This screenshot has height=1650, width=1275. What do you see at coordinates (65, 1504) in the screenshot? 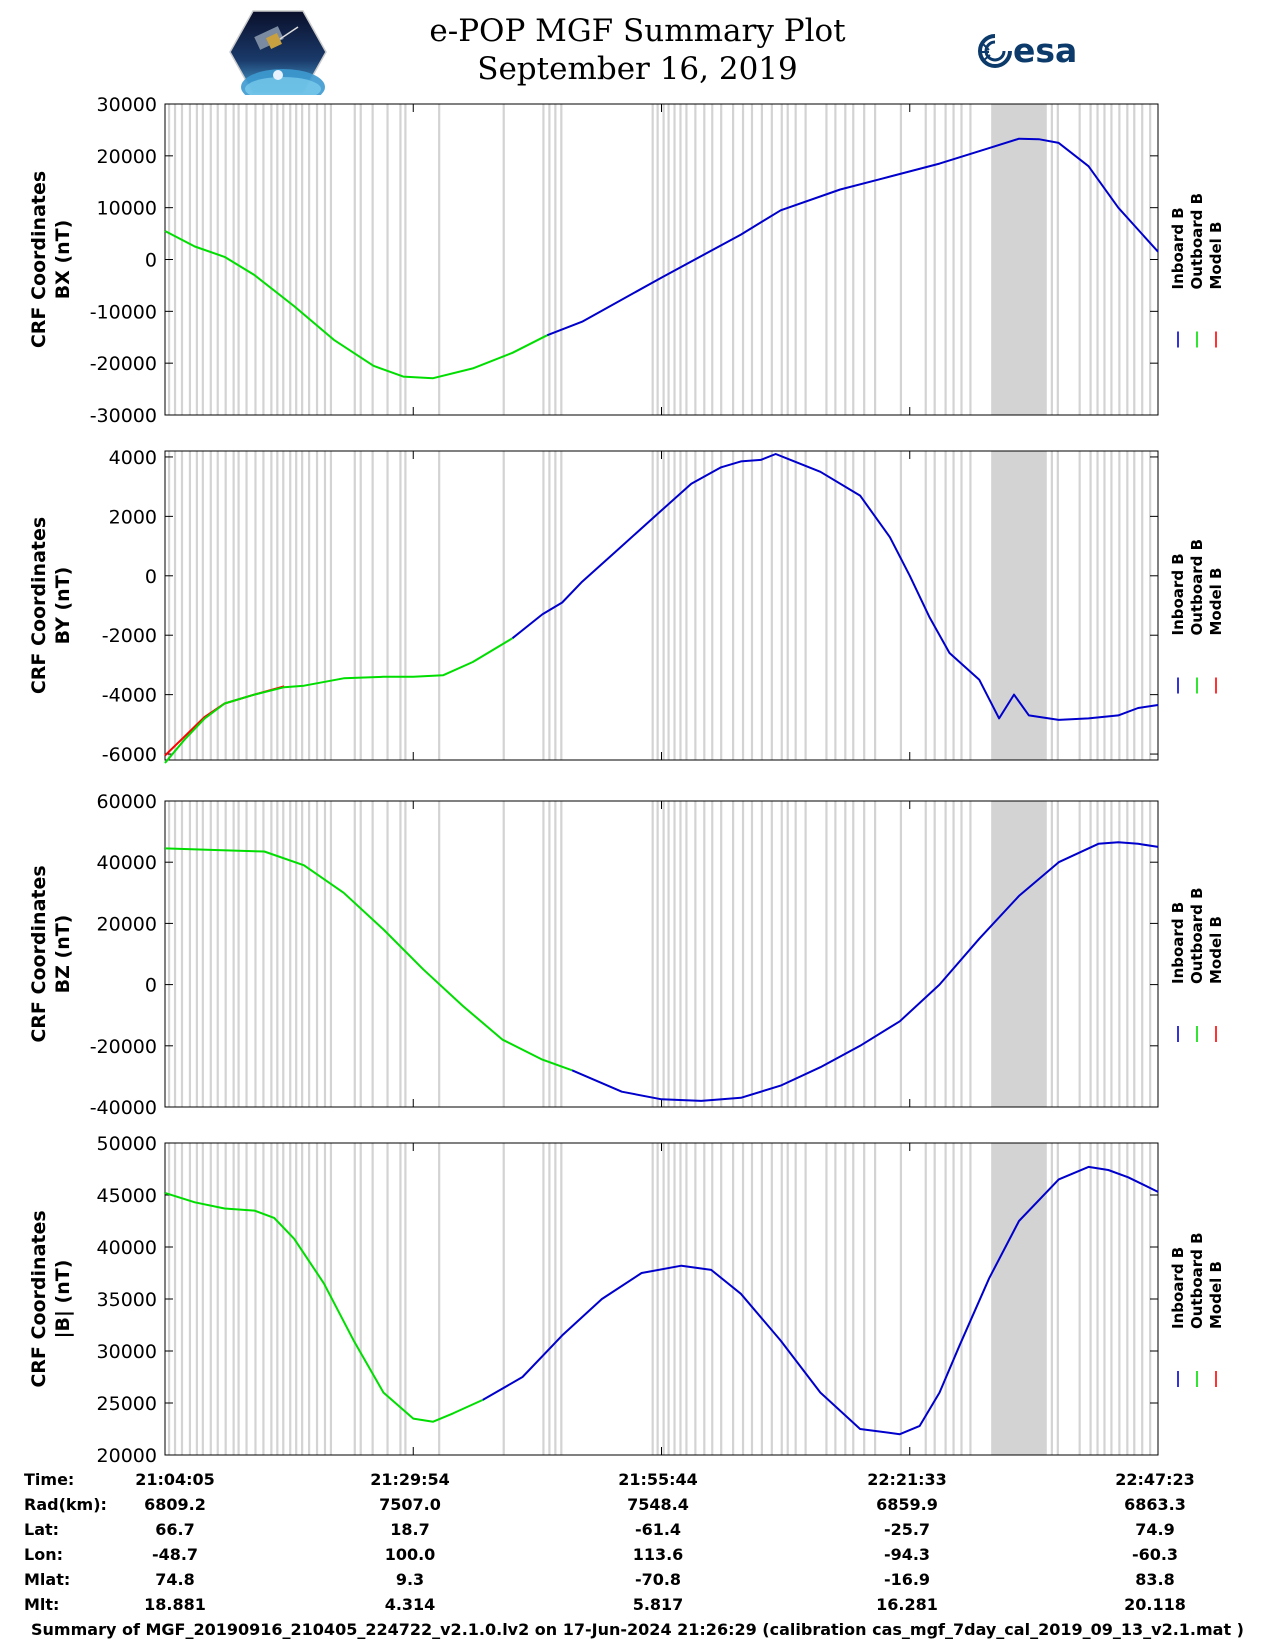
I see `info-row-label: Rad(km):` at bounding box center [65, 1504].